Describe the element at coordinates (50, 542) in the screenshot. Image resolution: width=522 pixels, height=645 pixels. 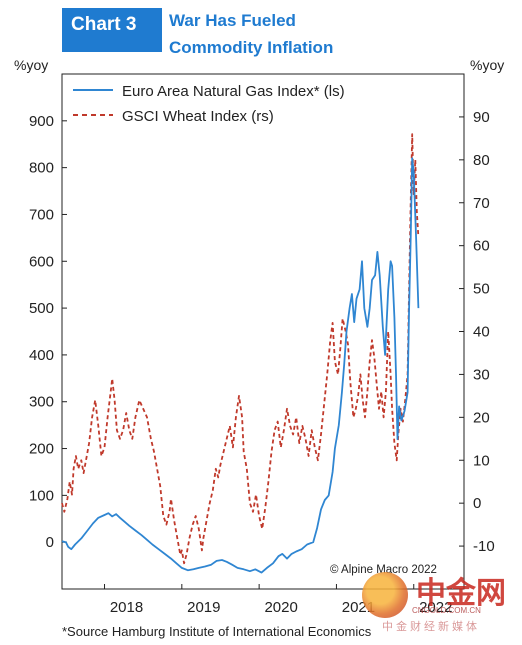
I see `y-left-tick-label: 0` at that location.